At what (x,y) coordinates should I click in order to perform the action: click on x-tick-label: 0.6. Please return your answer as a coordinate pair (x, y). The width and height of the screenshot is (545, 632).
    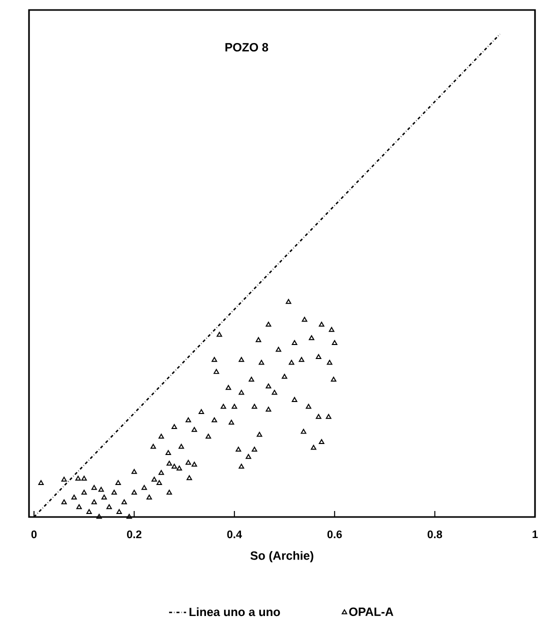
    Looking at the image, I should click on (334, 534).